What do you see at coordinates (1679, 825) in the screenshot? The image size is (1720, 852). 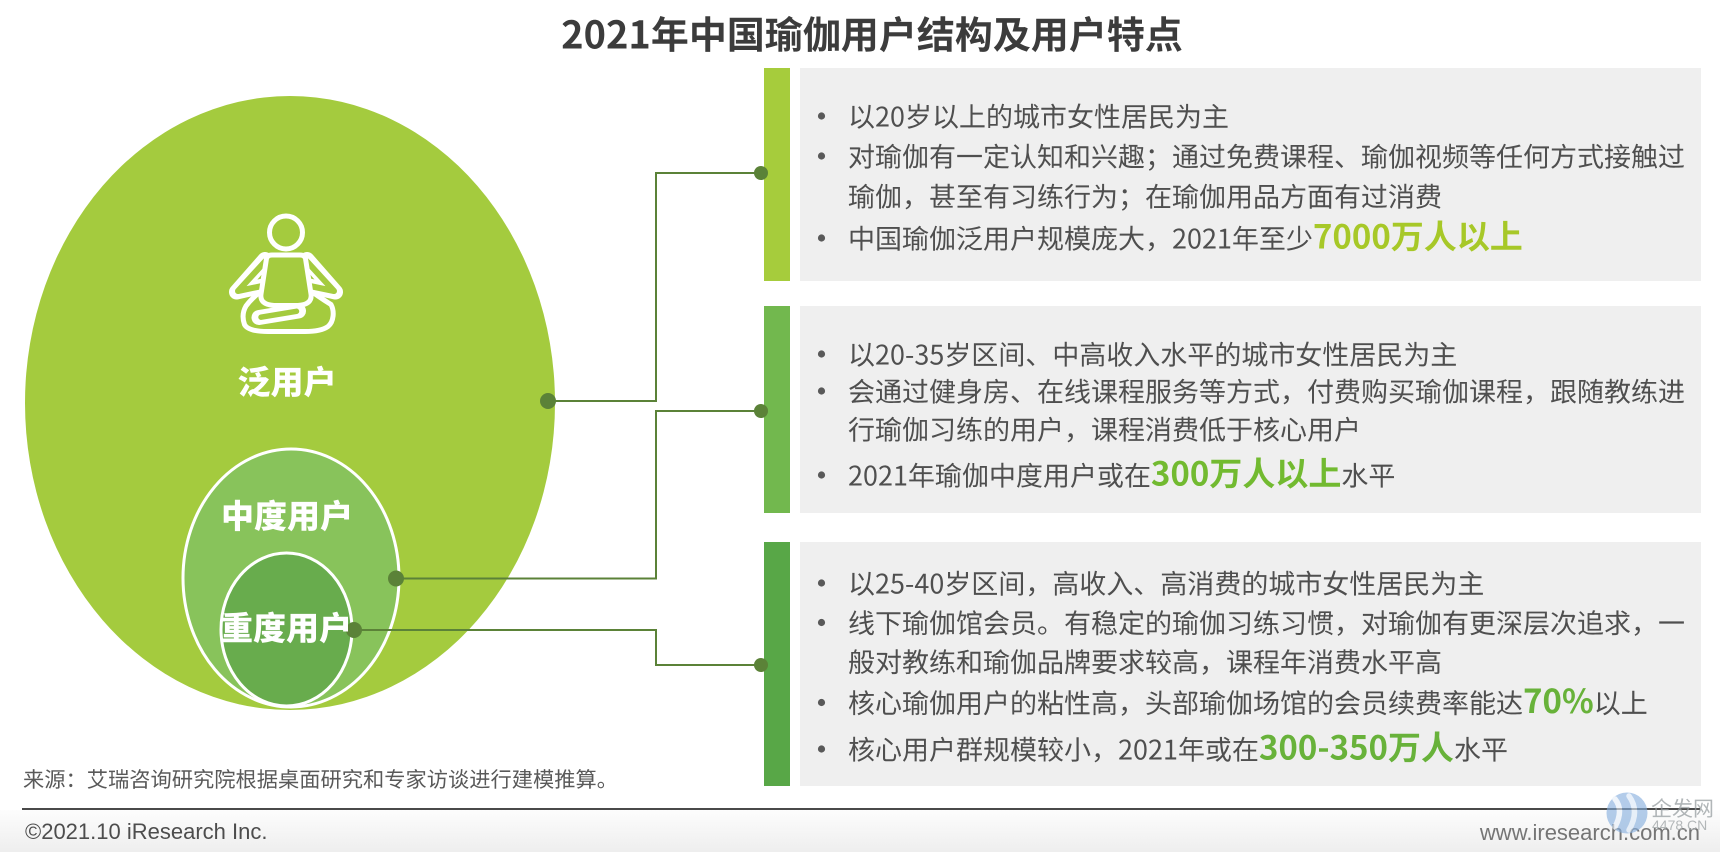 I see `svg-text: 4478.CN` at bounding box center [1679, 825].